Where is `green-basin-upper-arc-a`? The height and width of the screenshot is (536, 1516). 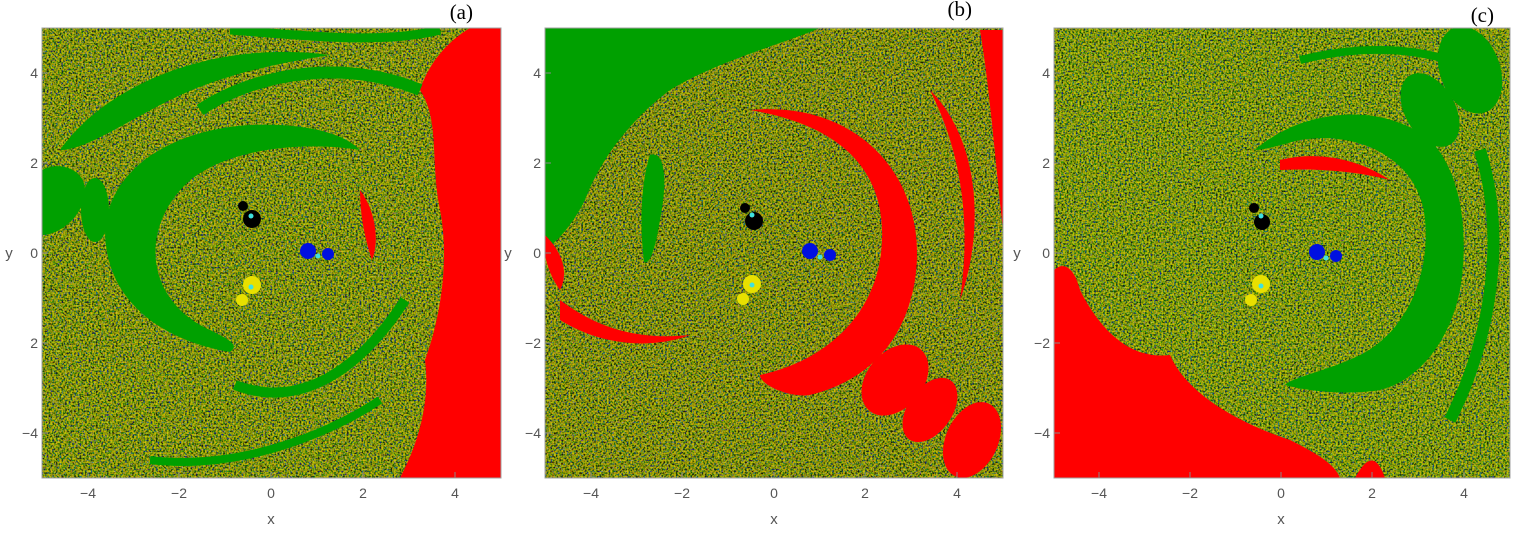 green-basin-upper-arc-a is located at coordinates (309, 90).